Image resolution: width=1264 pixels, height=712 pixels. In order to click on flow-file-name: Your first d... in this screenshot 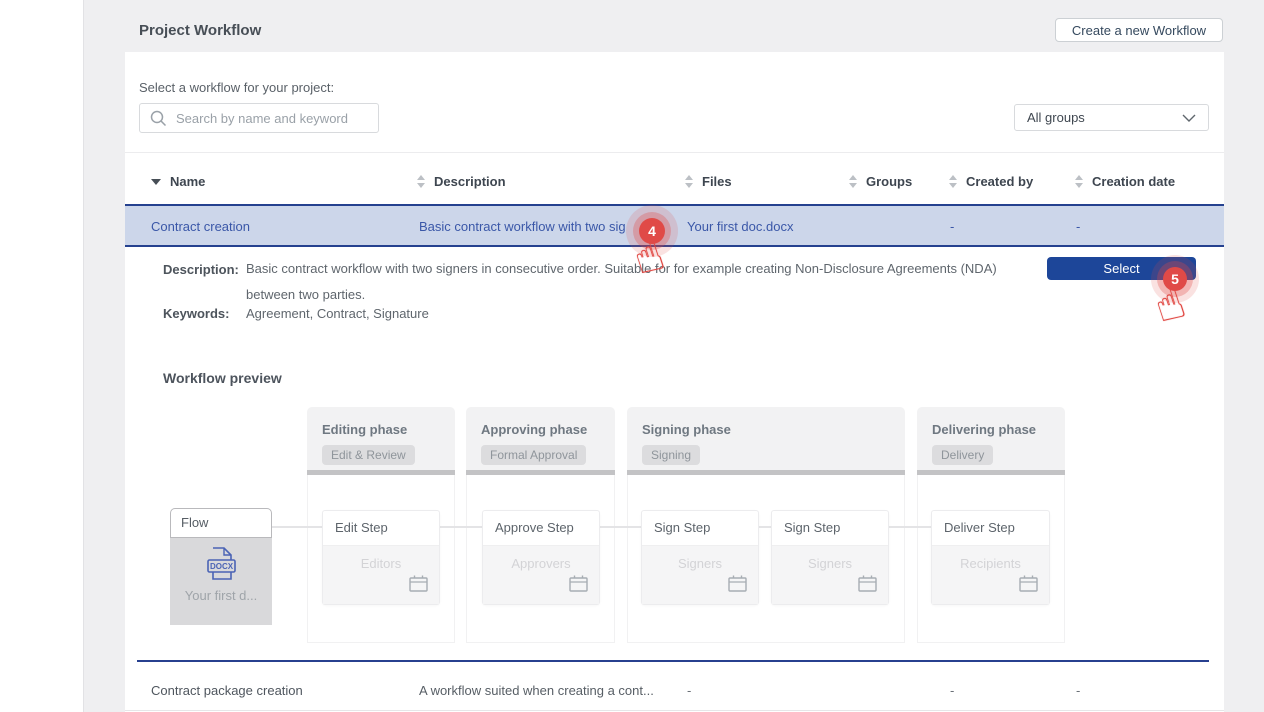, I will do `click(221, 595)`.